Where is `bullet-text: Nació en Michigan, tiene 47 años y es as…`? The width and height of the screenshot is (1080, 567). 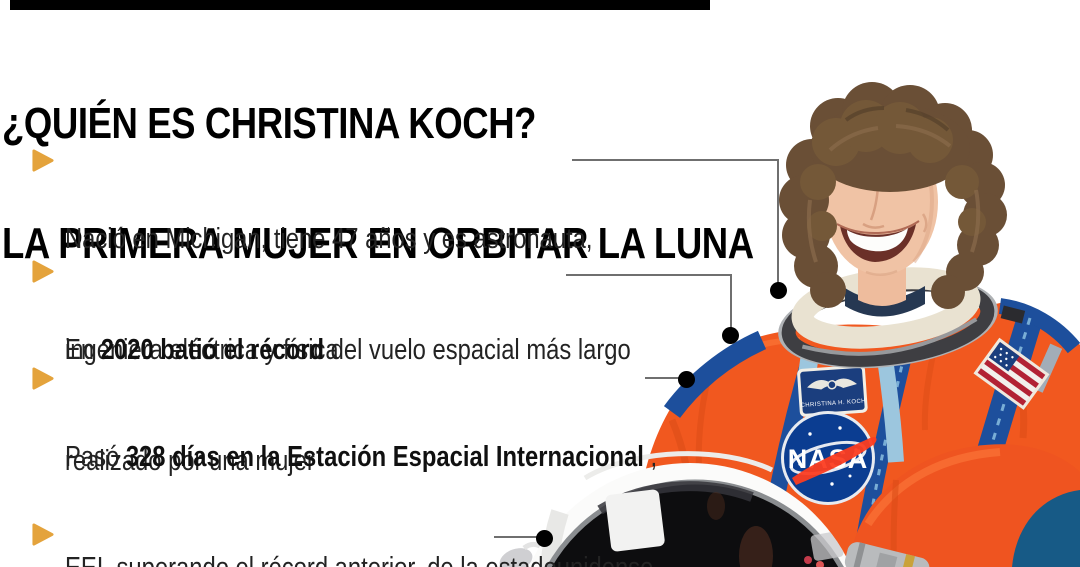 bullet-text: Nació en Michigan, tiene 47 años y es as… is located at coordinates (329, 294).